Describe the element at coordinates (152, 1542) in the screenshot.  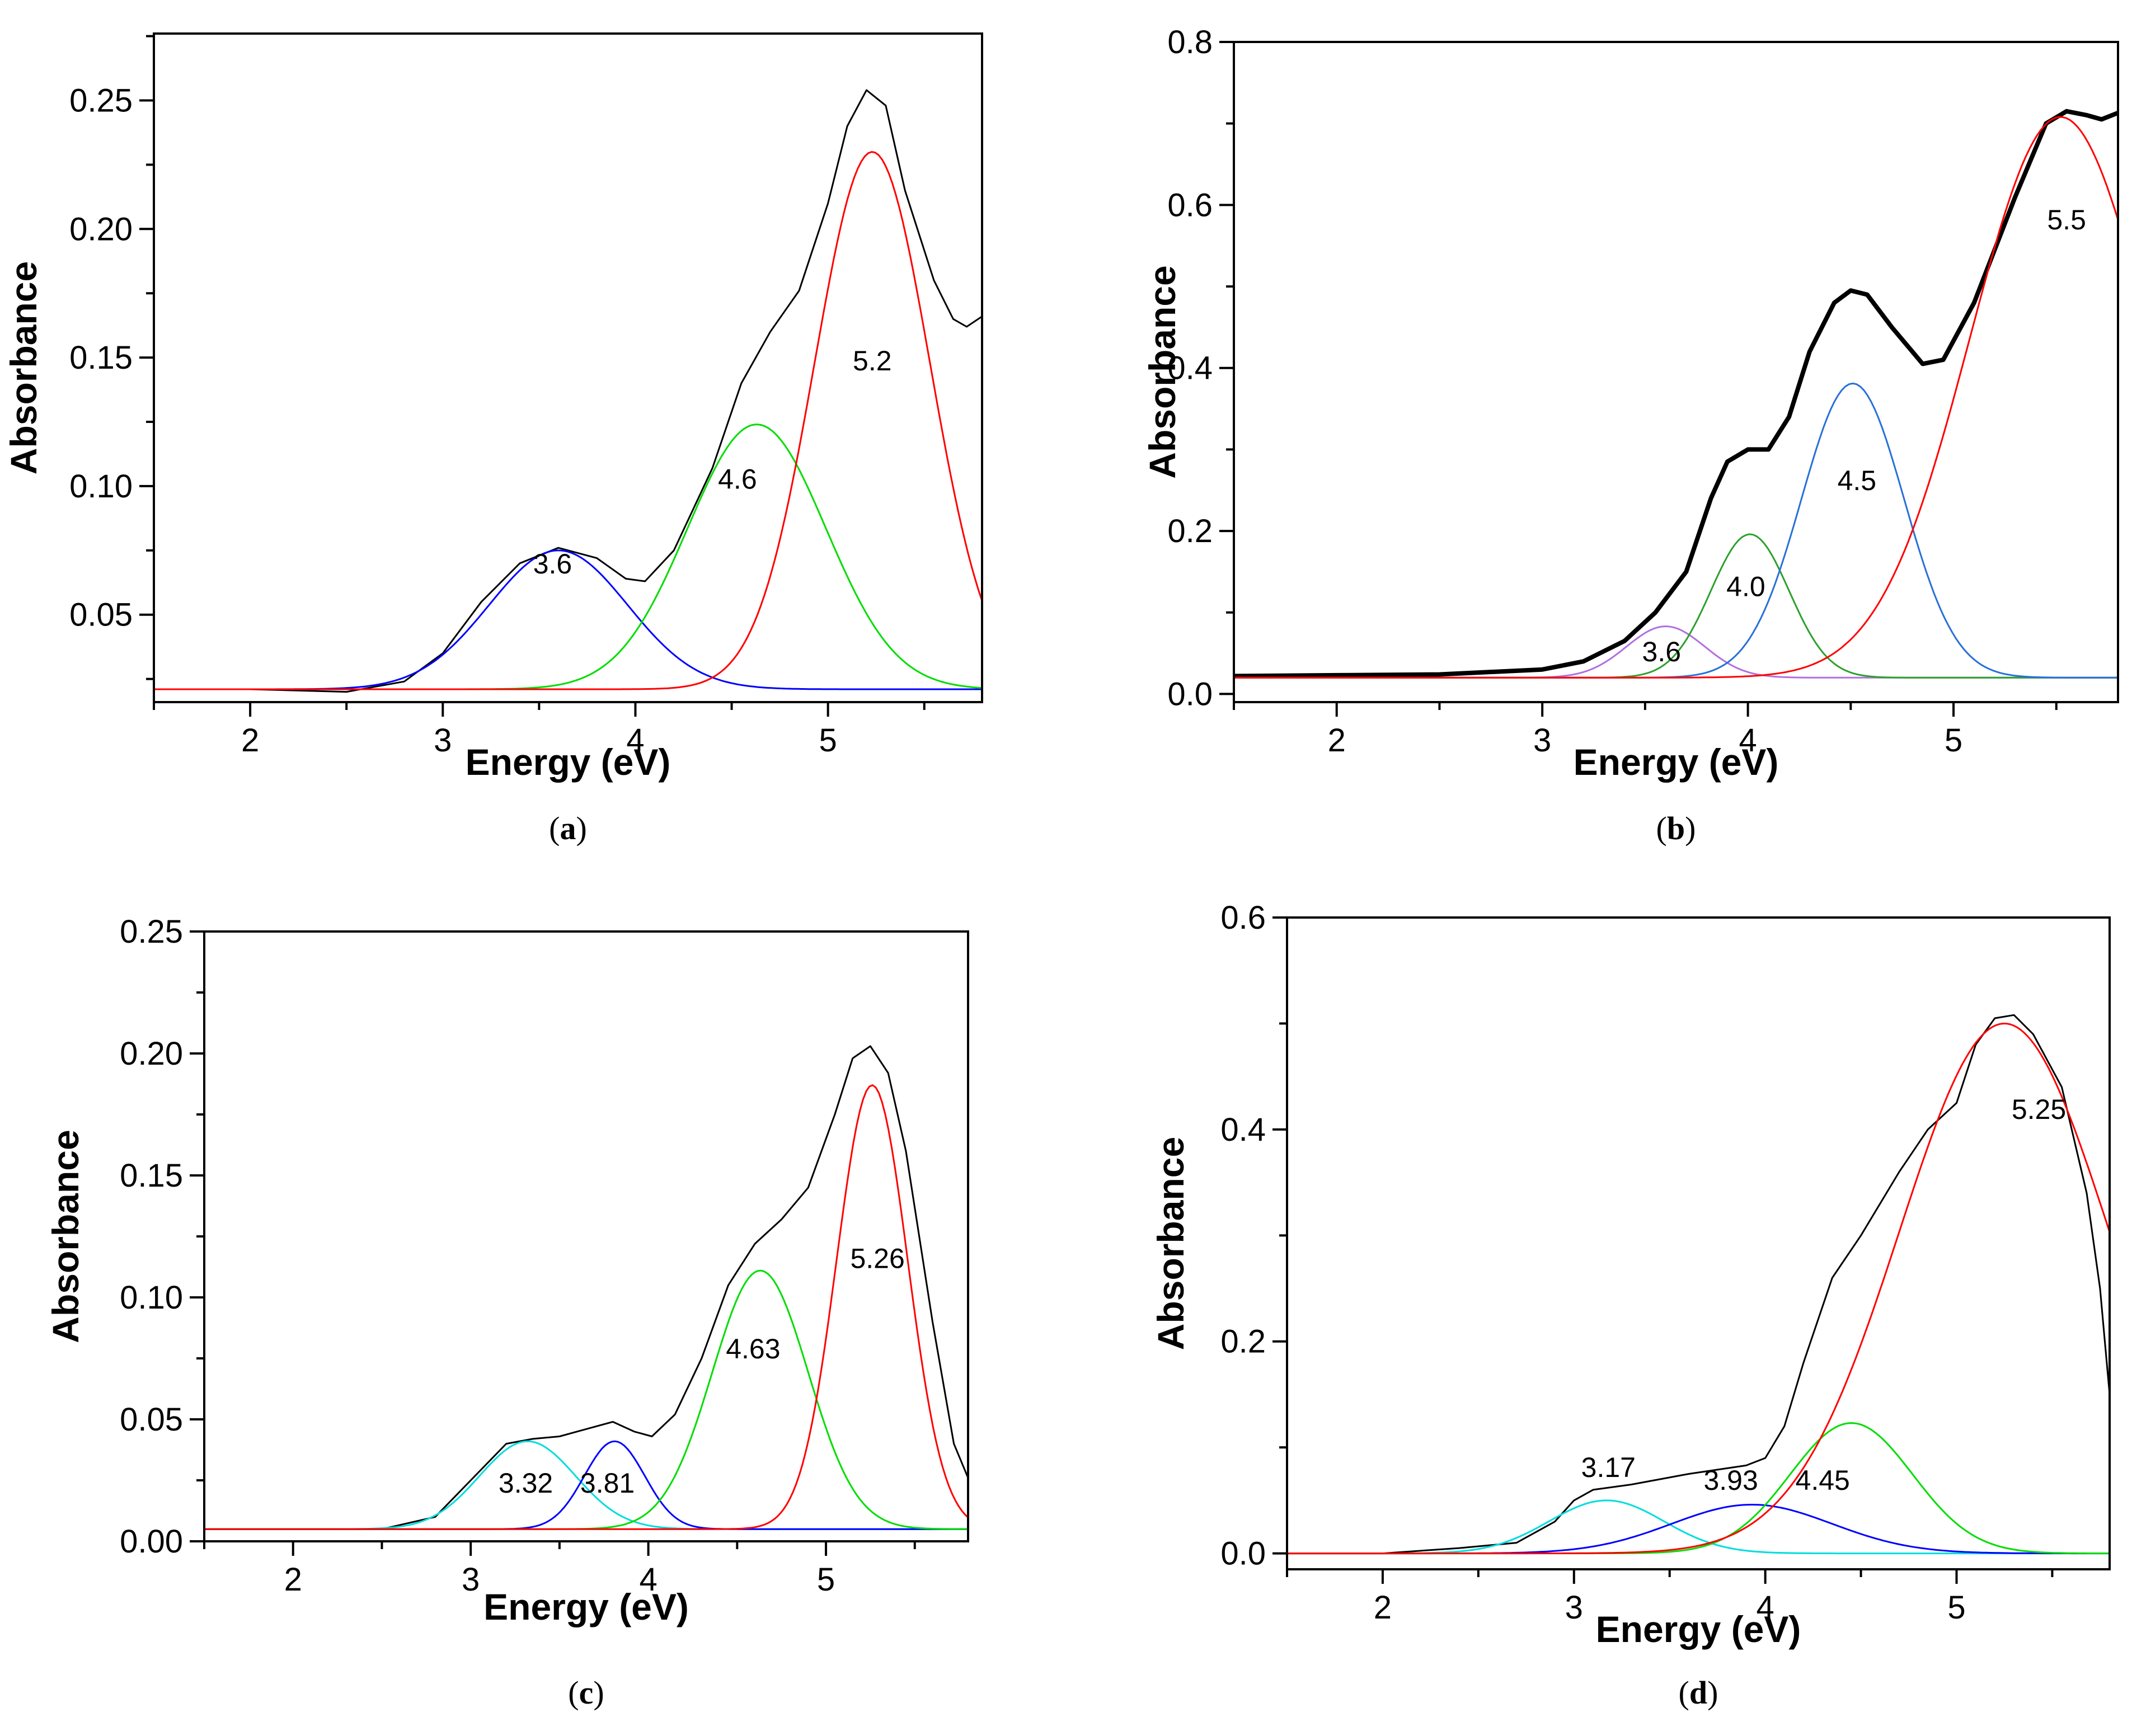
I see `y-tick-label: 0.00` at that location.